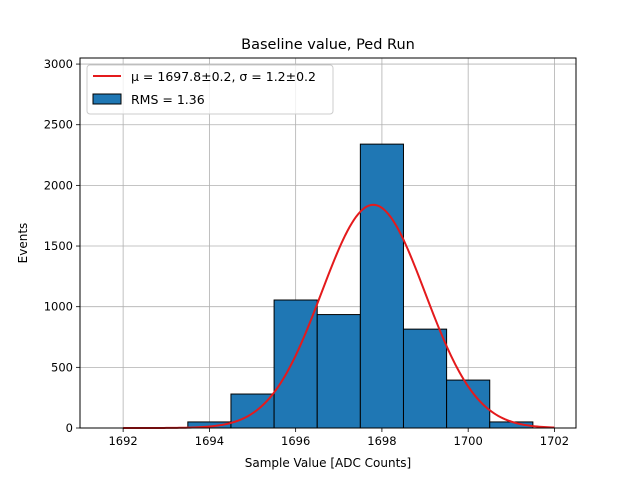 The image size is (640, 480). Describe the element at coordinates (468, 441) in the screenshot. I see `x-tick-label: 1700` at that location.